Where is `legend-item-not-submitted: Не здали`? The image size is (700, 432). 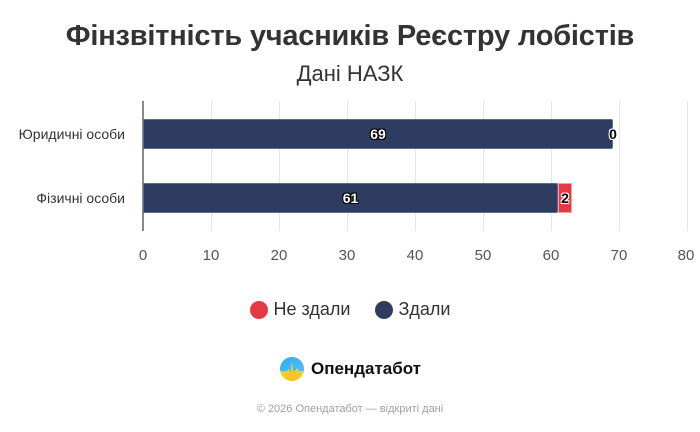
legend-item-not-submitted: Не здали is located at coordinates (300, 309).